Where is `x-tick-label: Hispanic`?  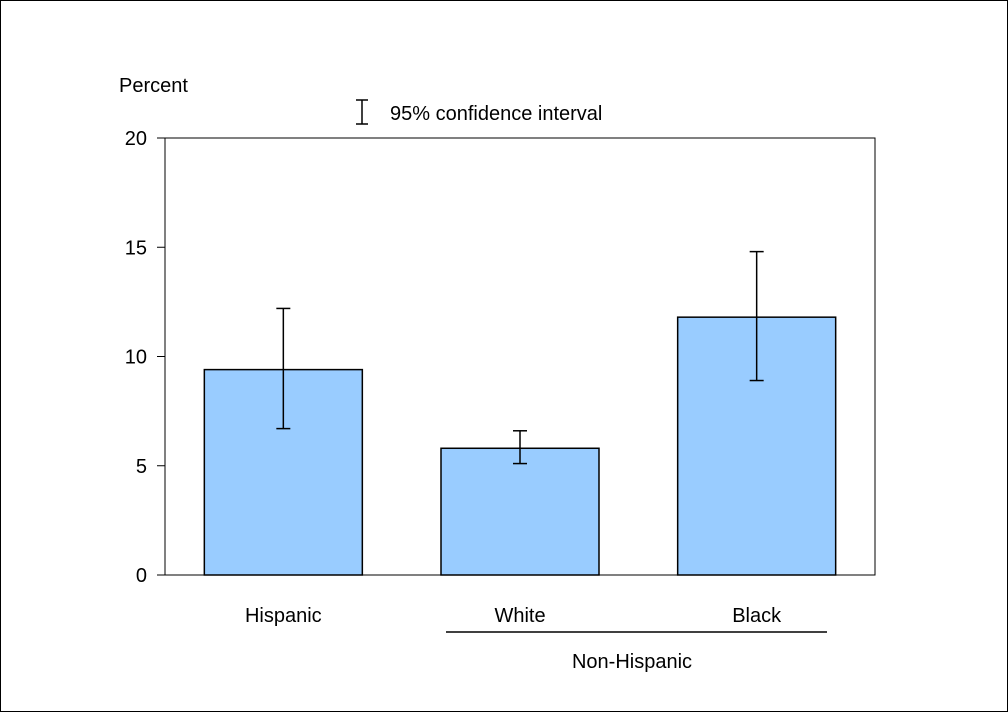
x-tick-label: Hispanic is located at coordinates (283, 616).